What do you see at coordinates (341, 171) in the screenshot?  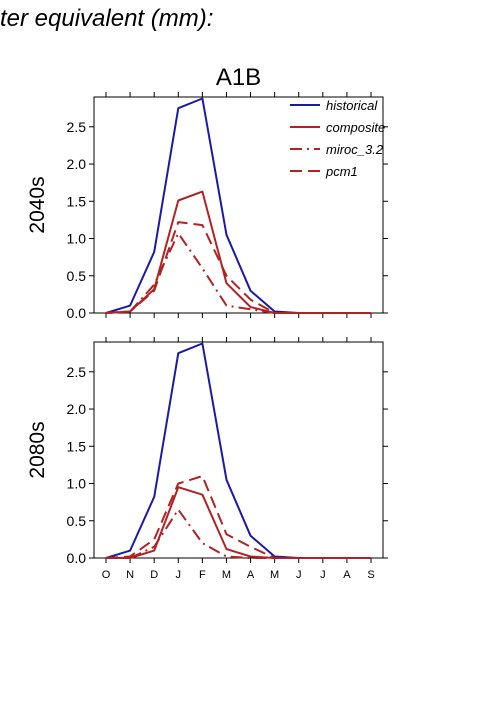 I see `legend-label: pcm1` at bounding box center [341, 171].